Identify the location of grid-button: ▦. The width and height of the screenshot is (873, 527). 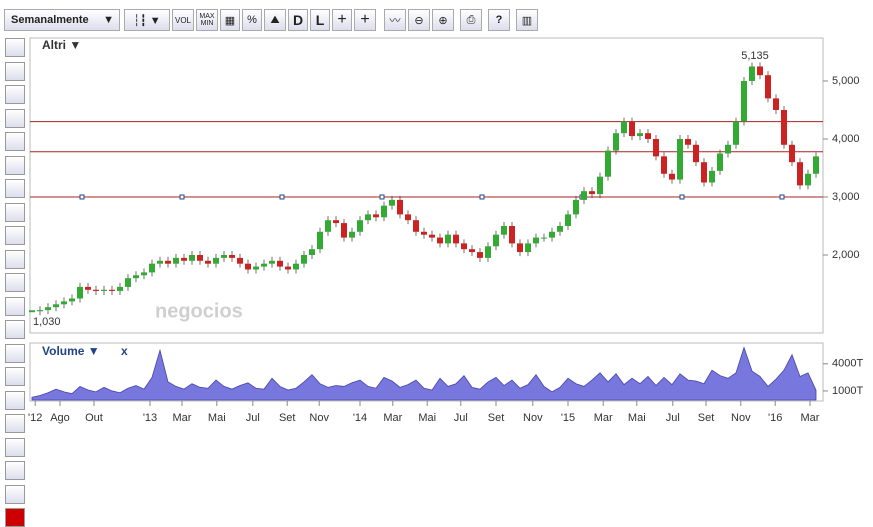
(230, 20).